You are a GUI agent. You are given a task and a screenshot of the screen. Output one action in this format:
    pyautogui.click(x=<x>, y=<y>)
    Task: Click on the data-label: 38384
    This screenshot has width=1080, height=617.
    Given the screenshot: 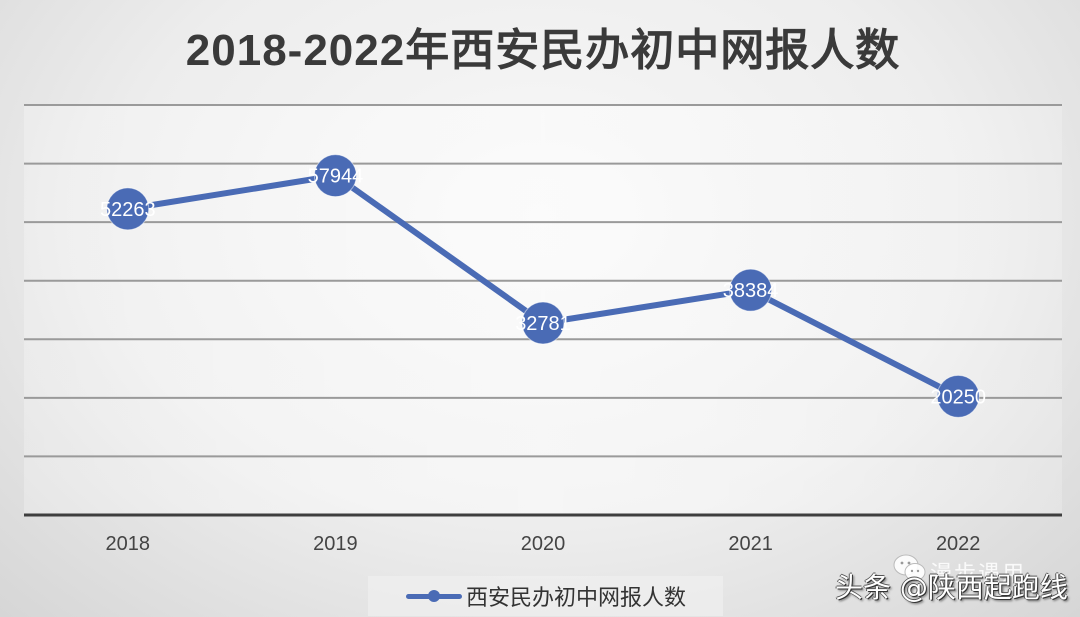 What is the action you would take?
    pyautogui.click(x=751, y=291)
    